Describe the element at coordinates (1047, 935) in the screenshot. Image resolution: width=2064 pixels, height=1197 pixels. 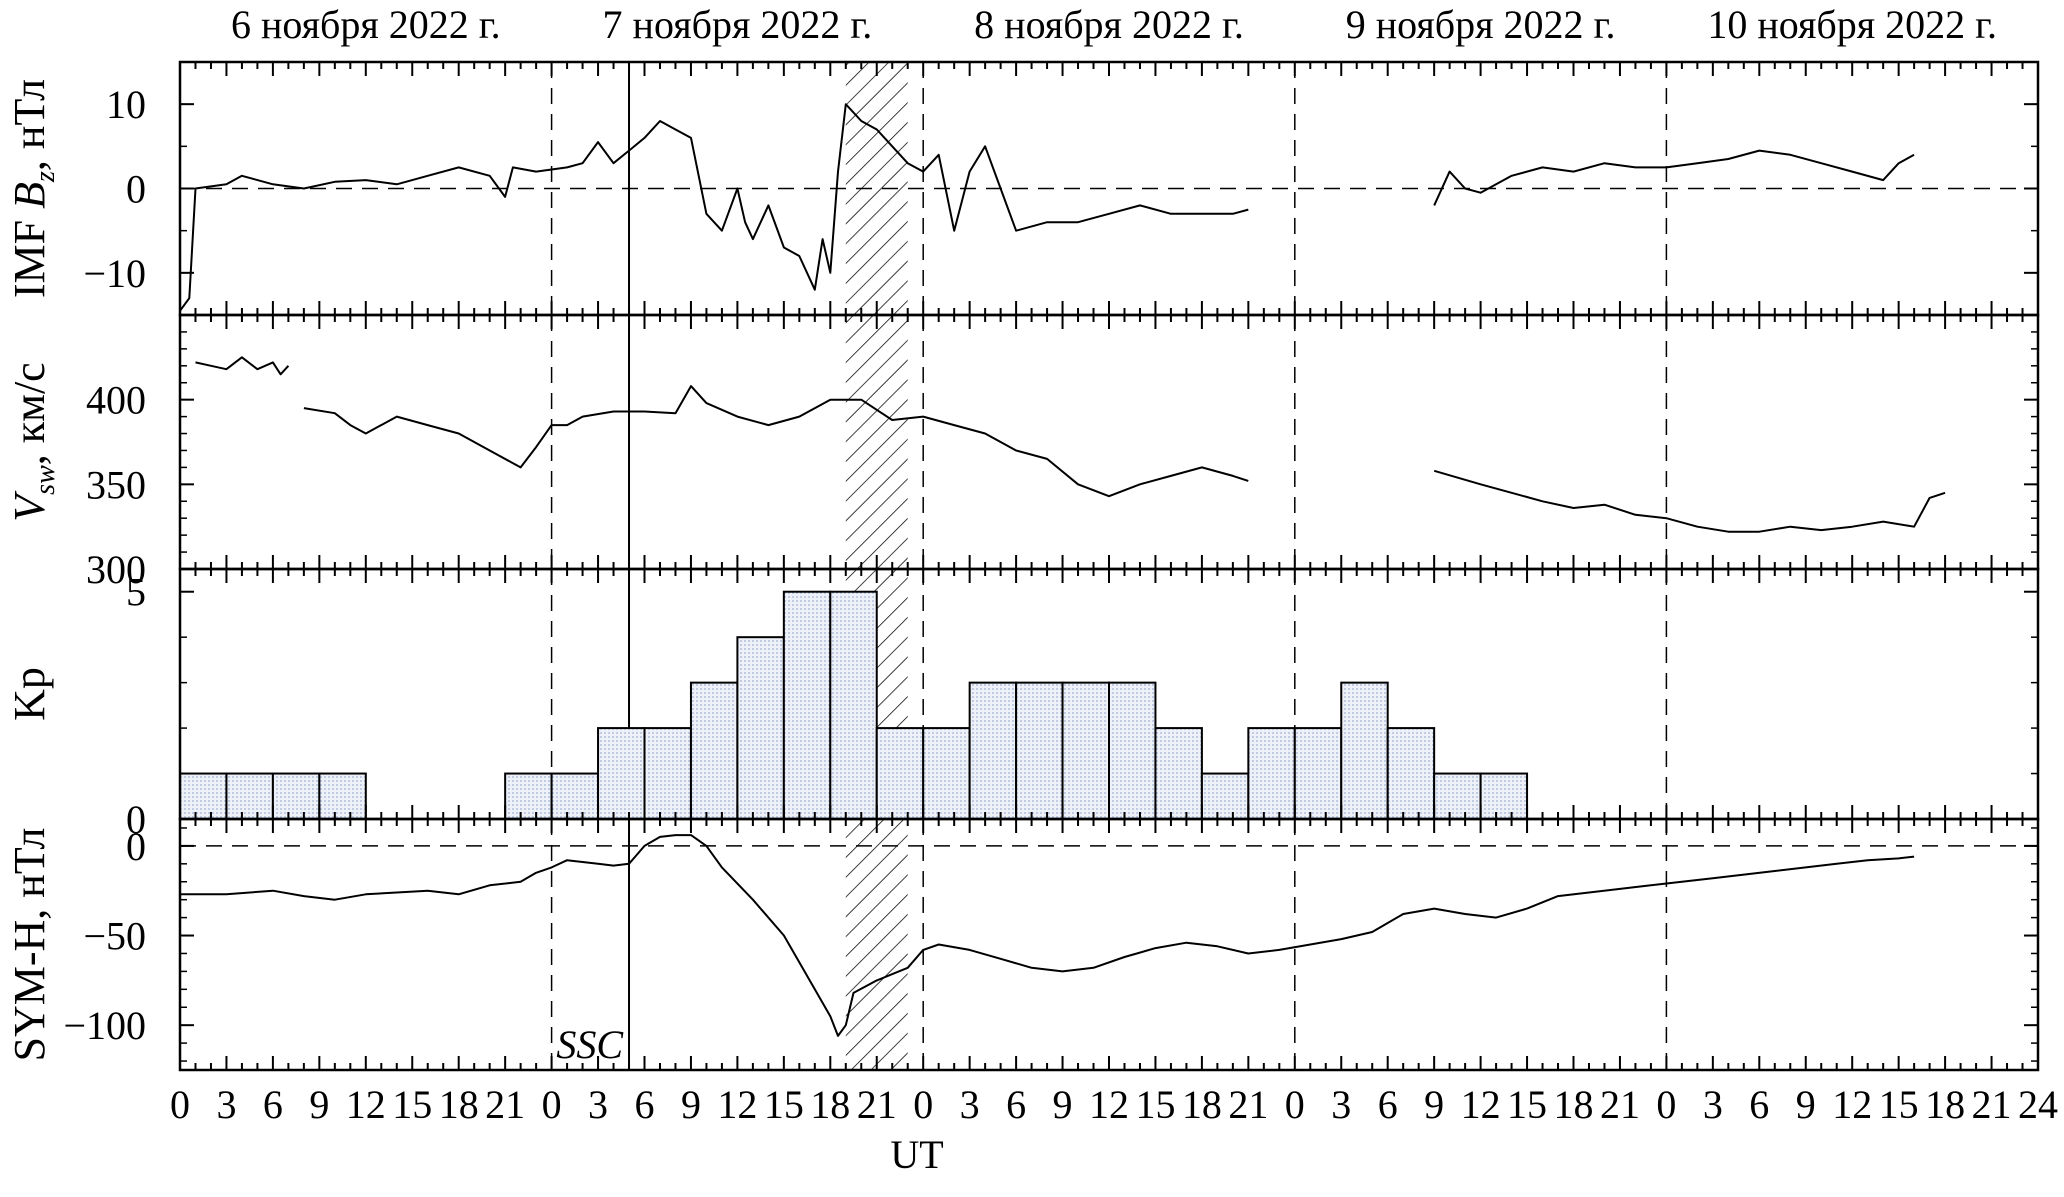
I see `symh-series-line` at that location.